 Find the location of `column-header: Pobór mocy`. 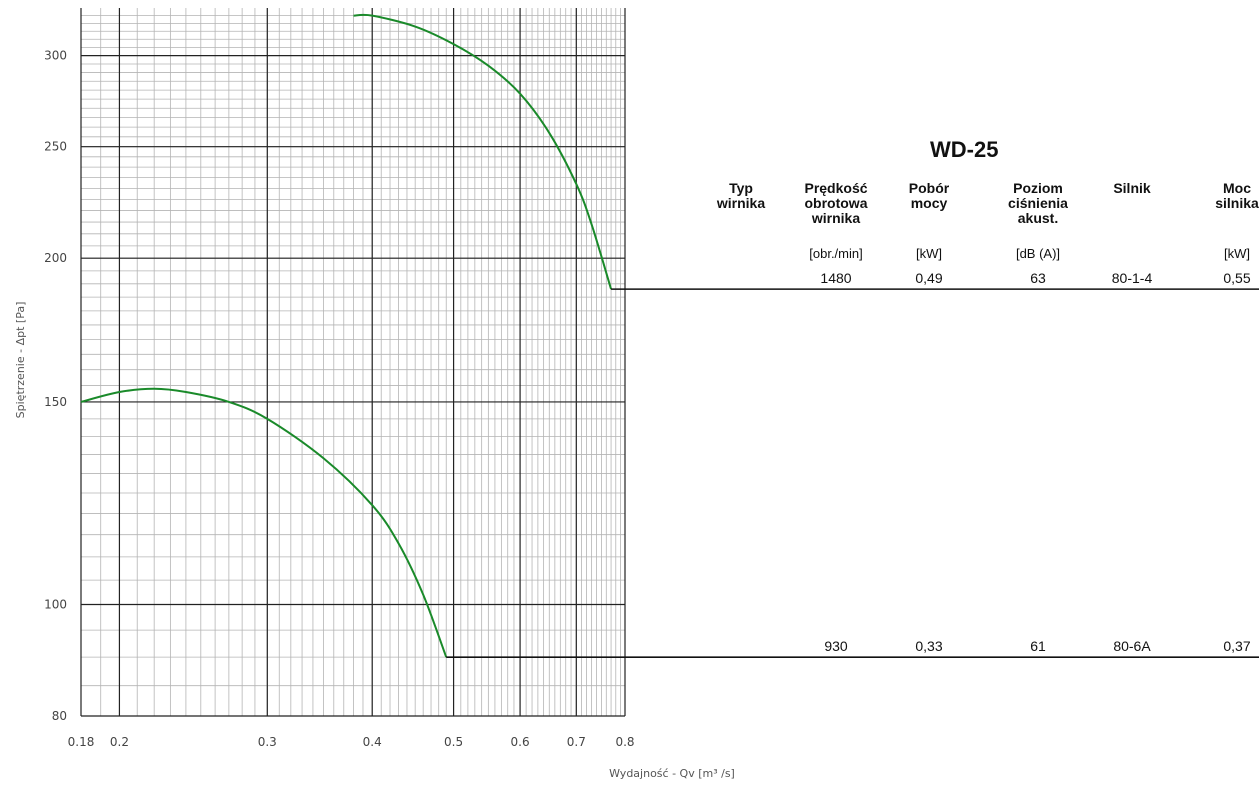

column-header: Pobór mocy is located at coordinates (929, 196).